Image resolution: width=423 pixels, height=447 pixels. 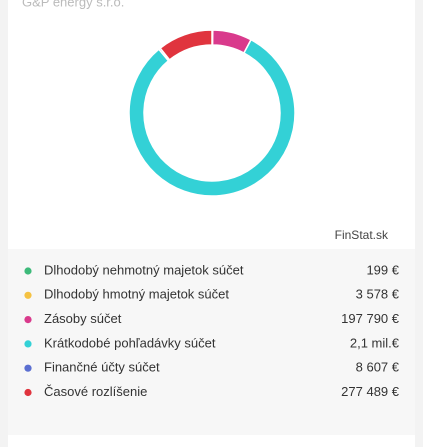 I want to click on source: FinStat.sk, so click(x=362, y=235).